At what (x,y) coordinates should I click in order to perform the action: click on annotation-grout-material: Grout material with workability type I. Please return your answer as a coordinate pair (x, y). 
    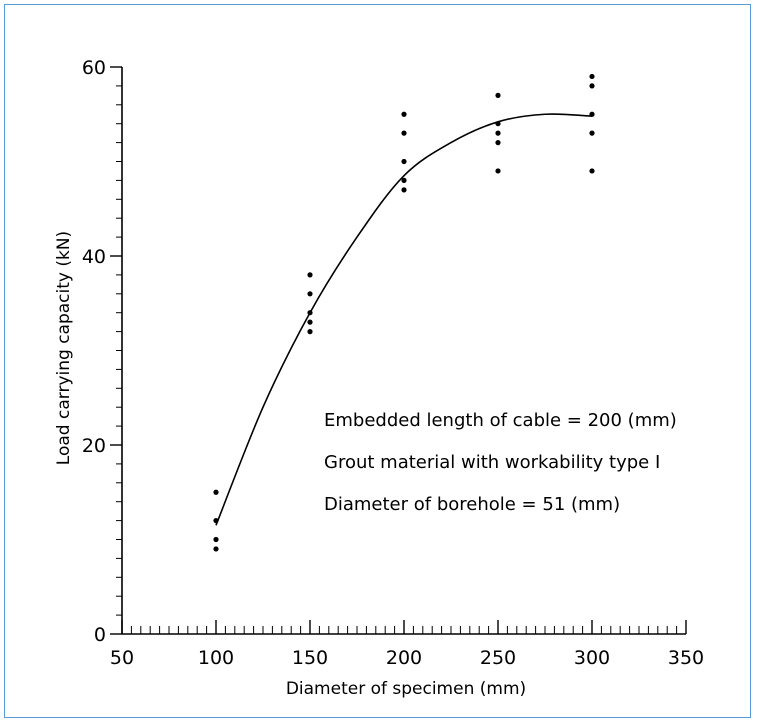
    Looking at the image, I should click on (492, 462).